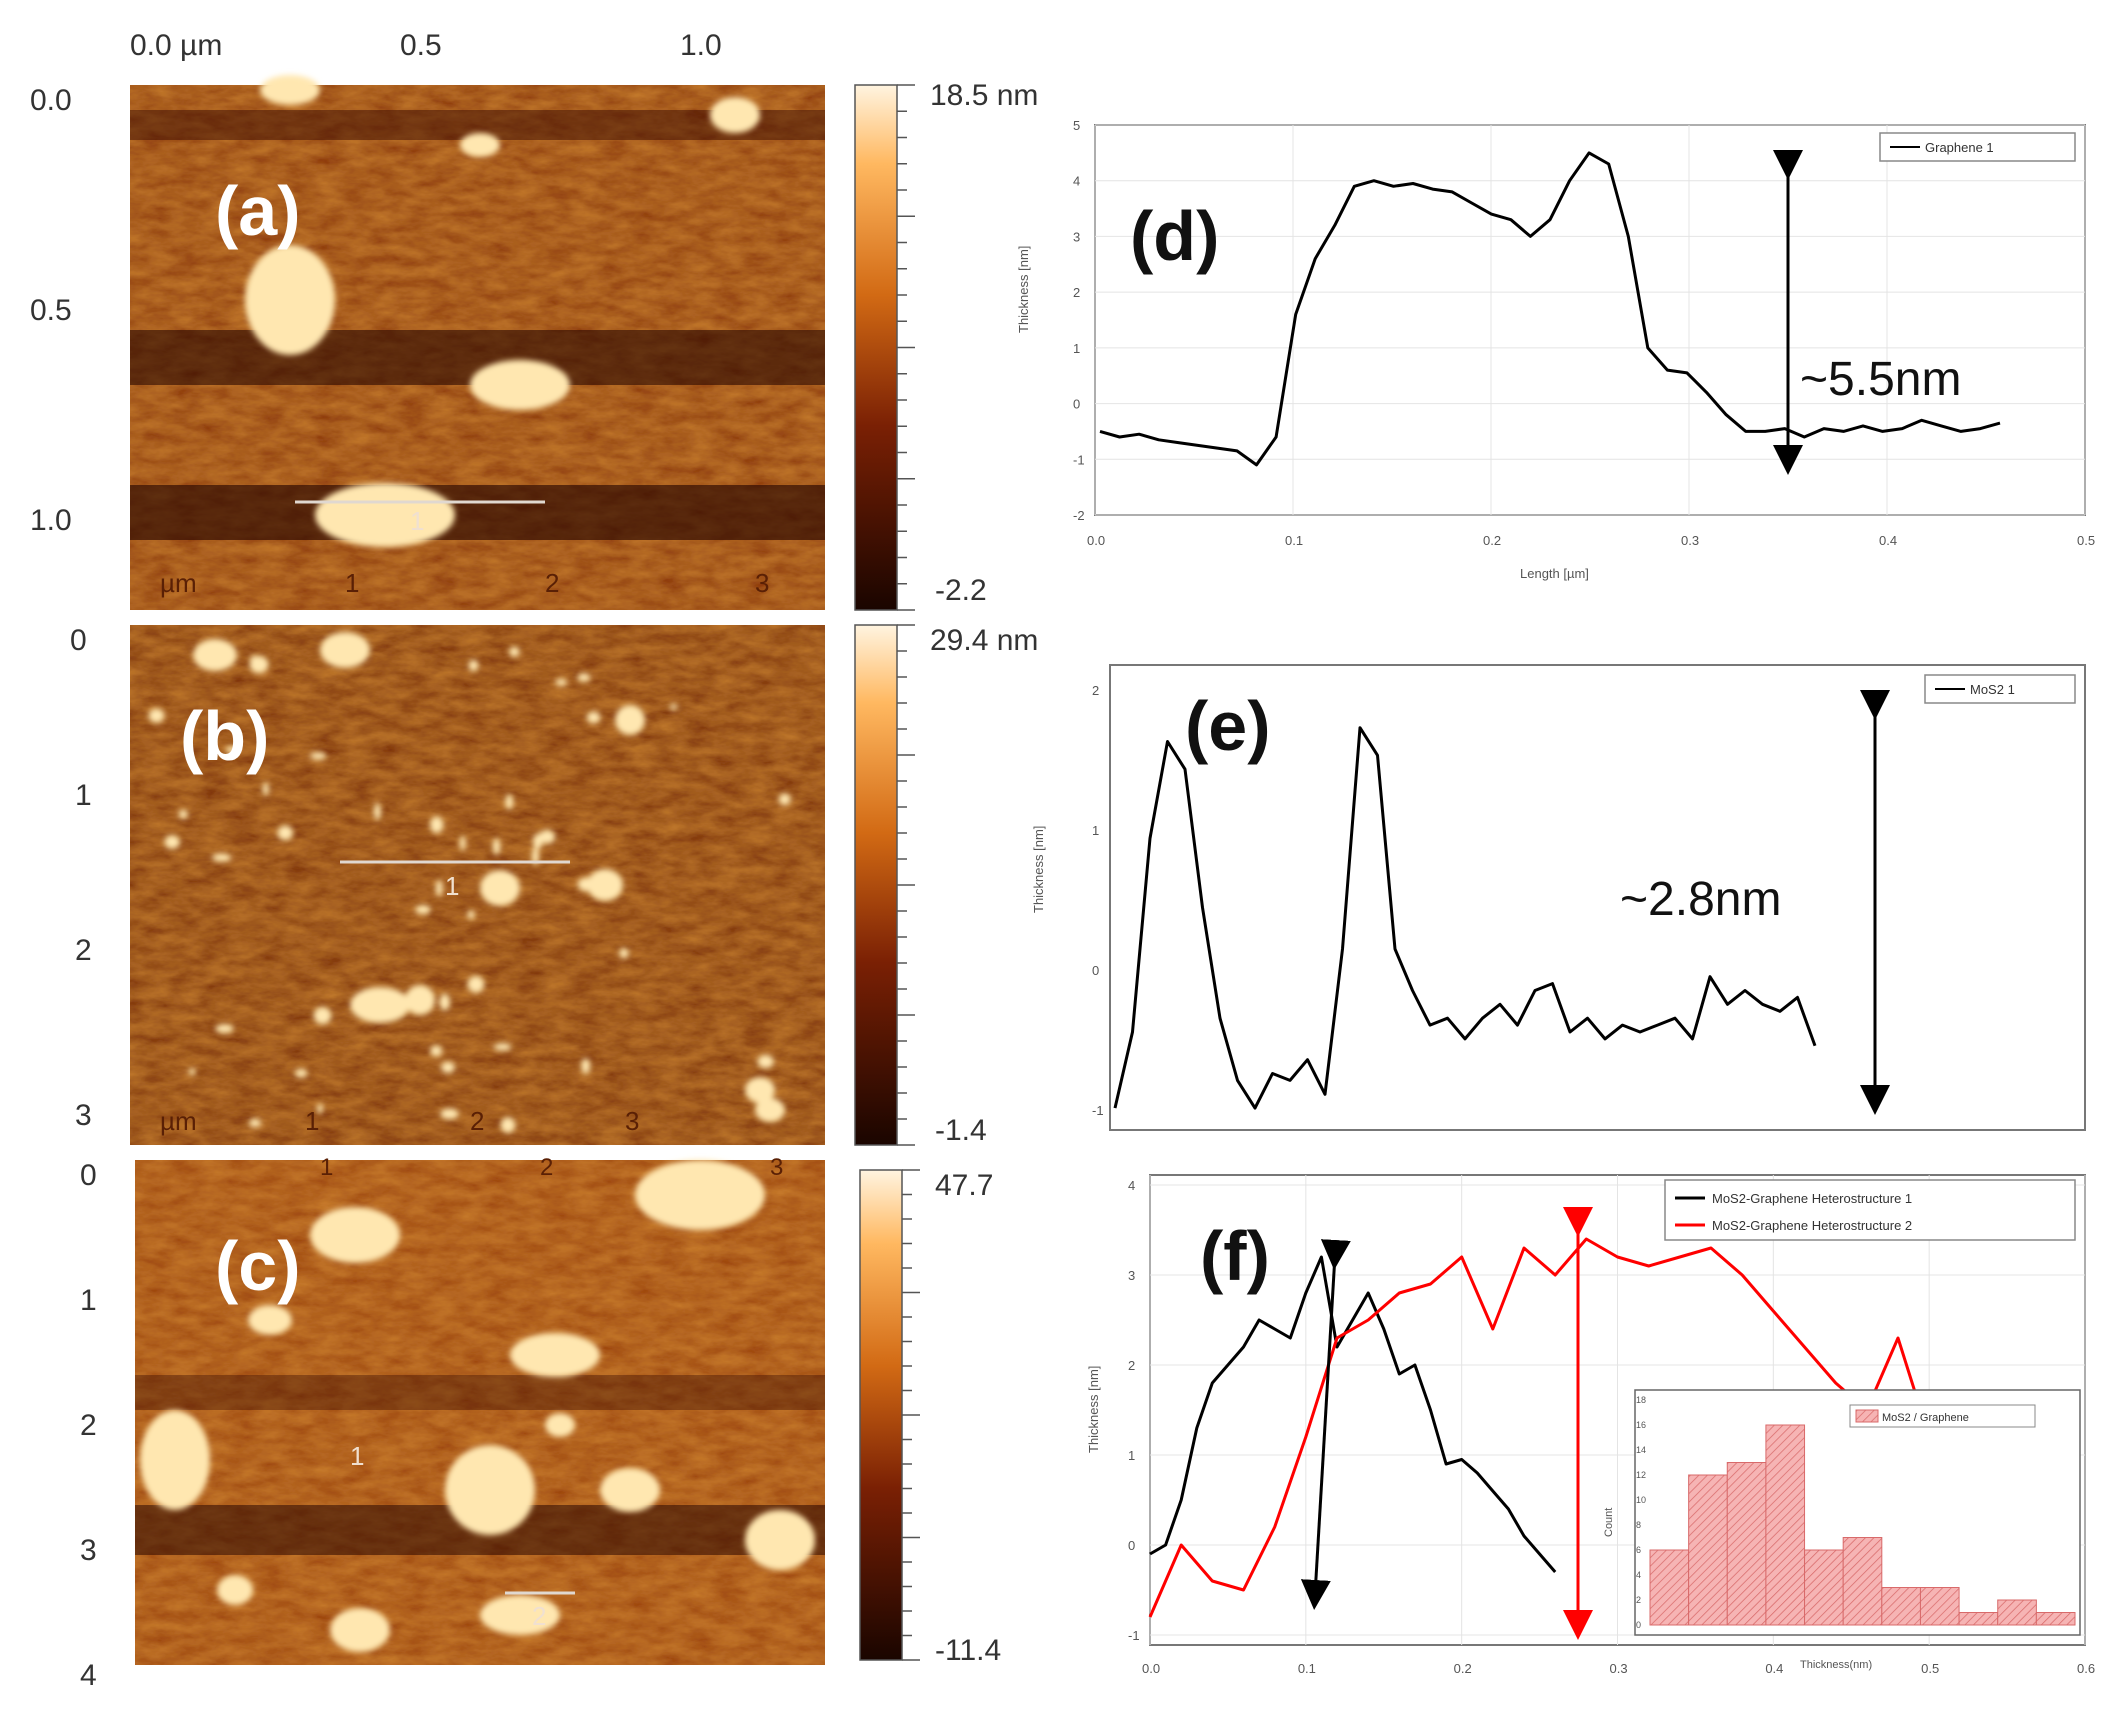 The width and height of the screenshot is (2122, 1720). Describe the element at coordinates (1228, 726) in the screenshot. I see `panel-label: (e)` at that location.